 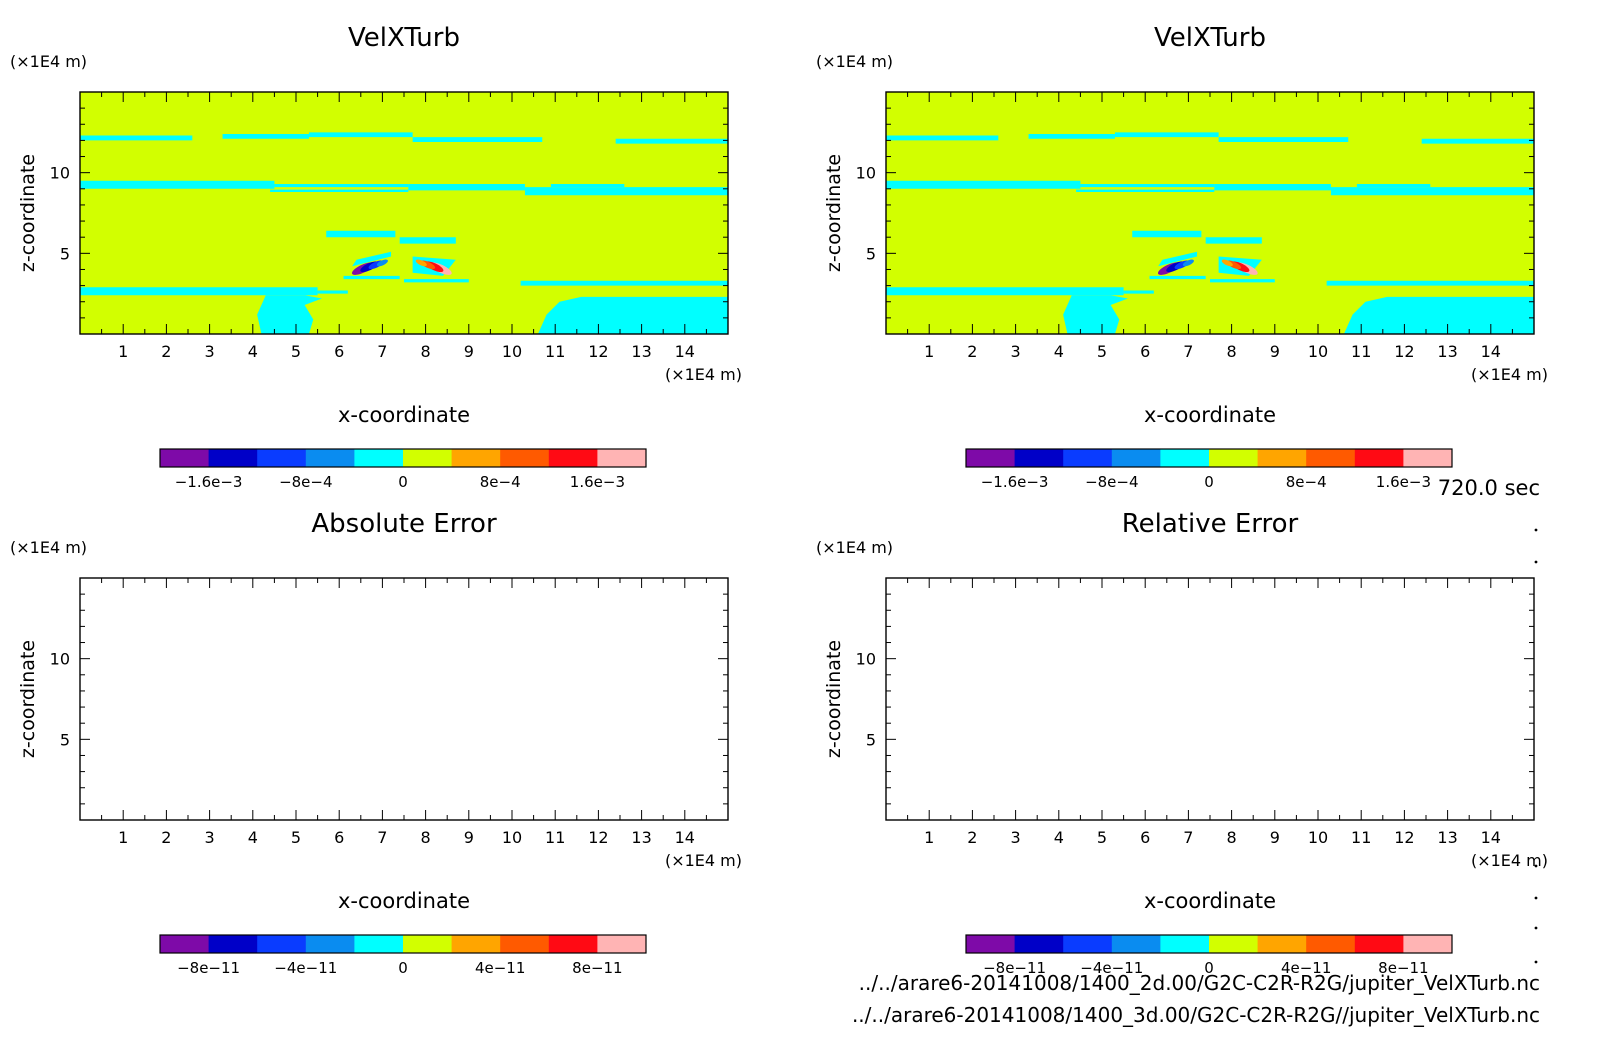 I want to click on colorbar-label: −4e−11, so click(x=305, y=968).